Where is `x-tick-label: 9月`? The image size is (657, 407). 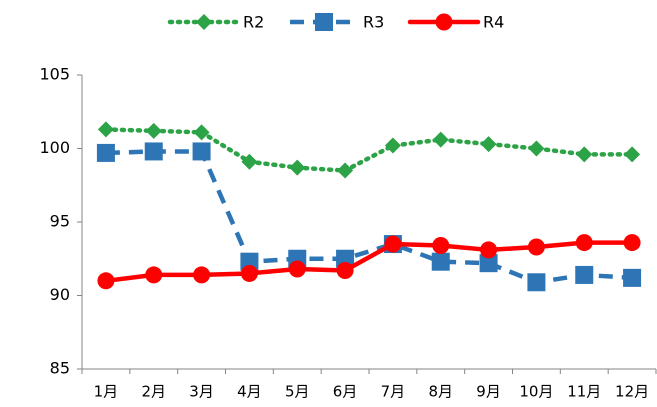
x-tick-label: 9月 is located at coordinates (488, 392).